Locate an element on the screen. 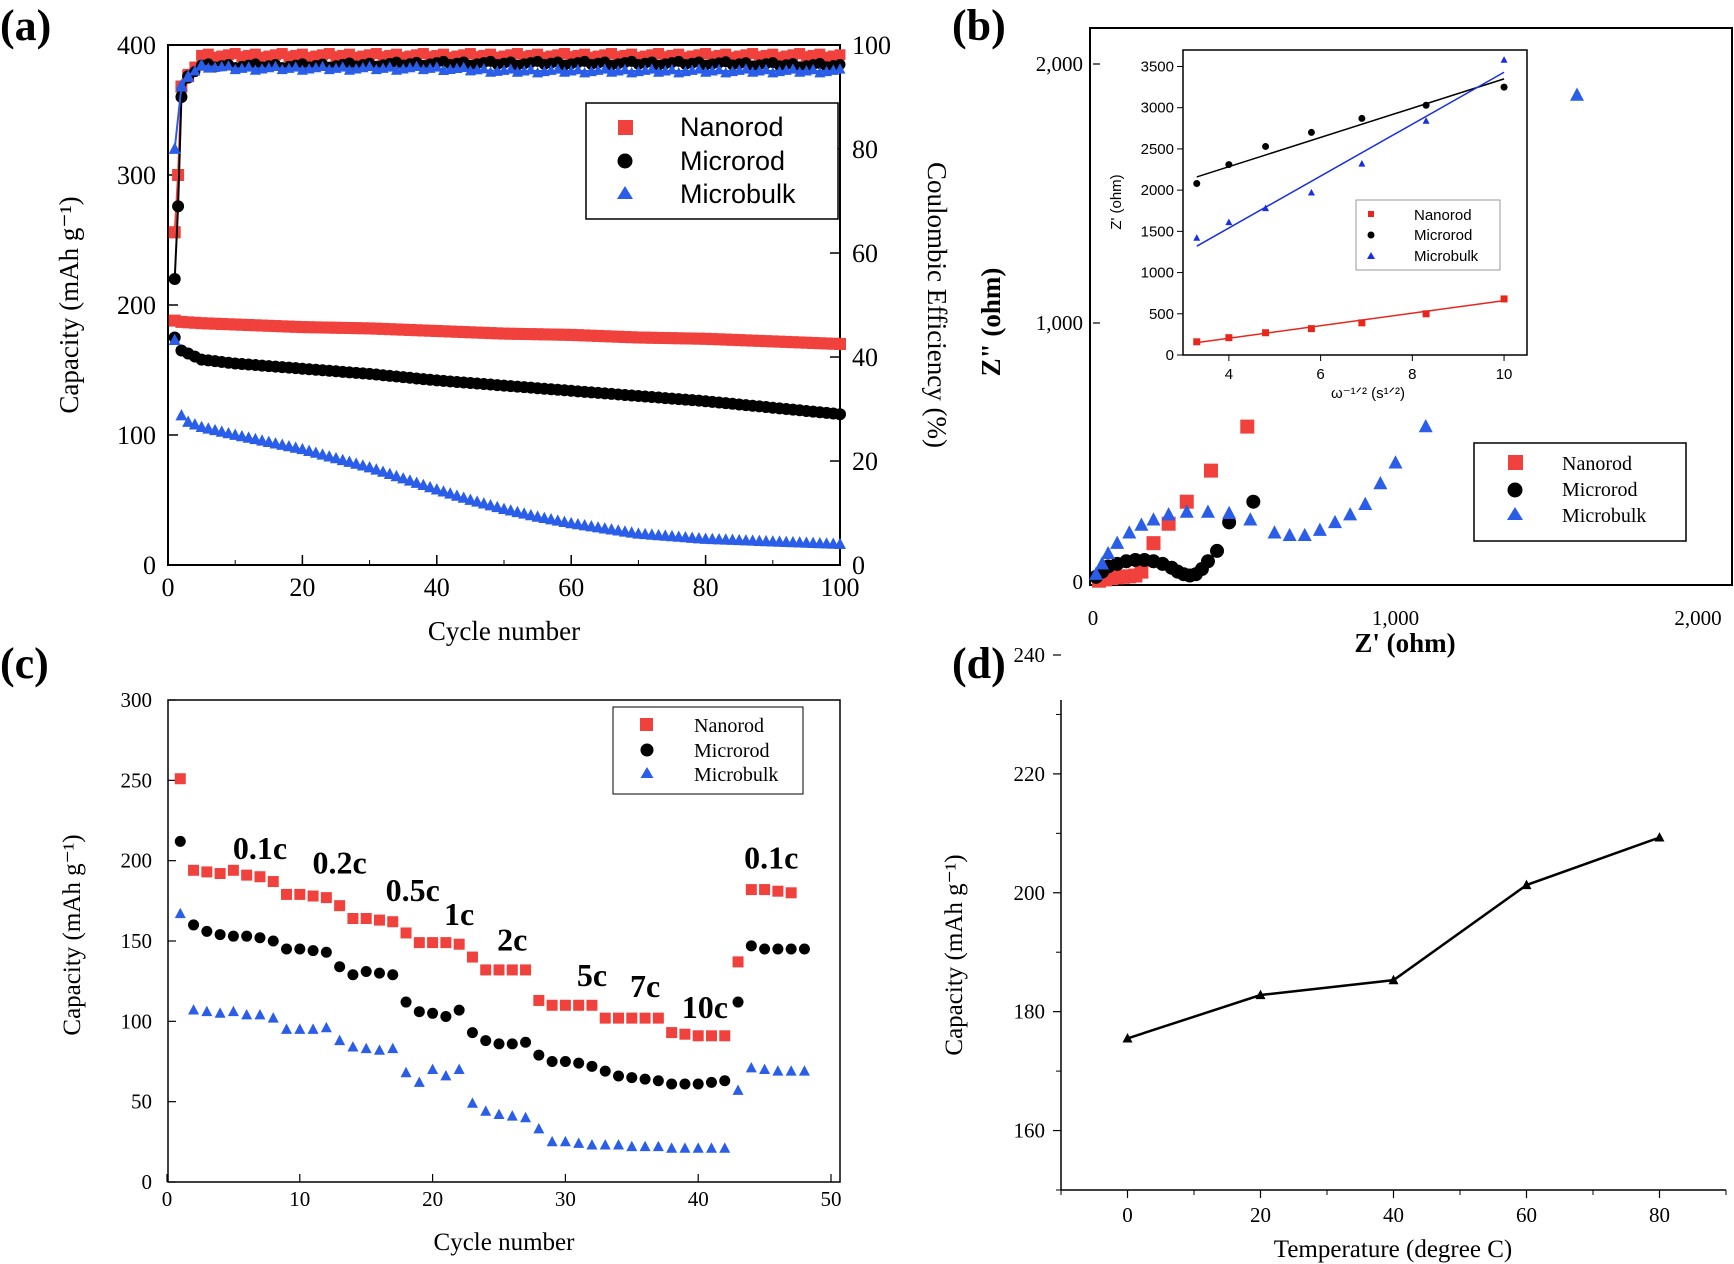  panel-c-xtick-label: 30 is located at coordinates (565, 1199).